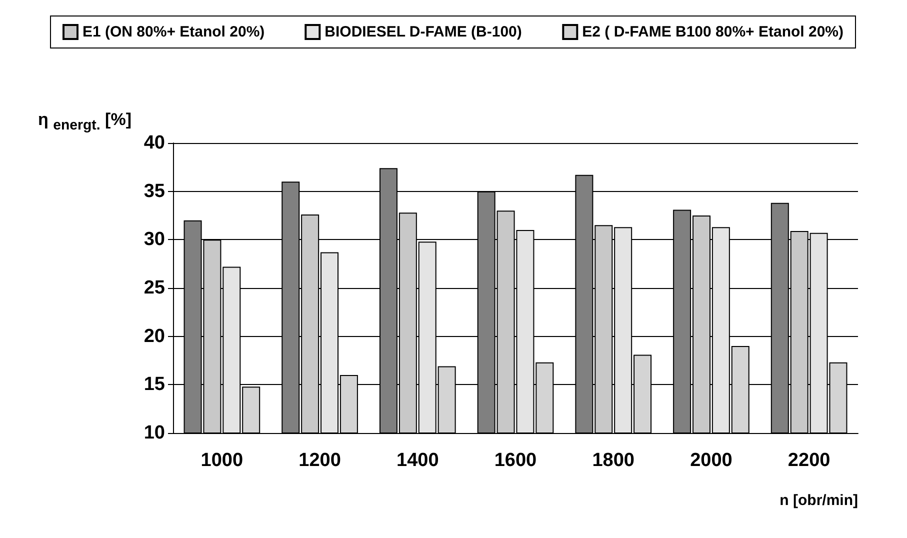 This screenshot has height=538, width=907. I want to click on y-tick-label: 30, so click(154, 239).